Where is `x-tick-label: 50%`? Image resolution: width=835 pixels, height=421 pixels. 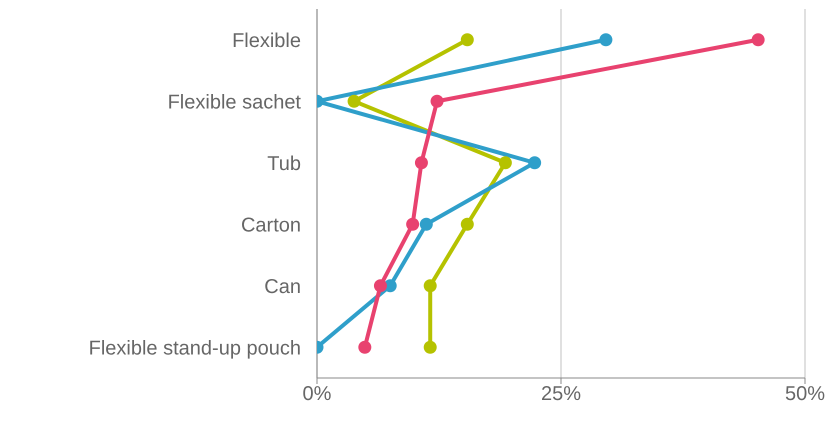
x-tick-label: 50% is located at coordinates (805, 394).